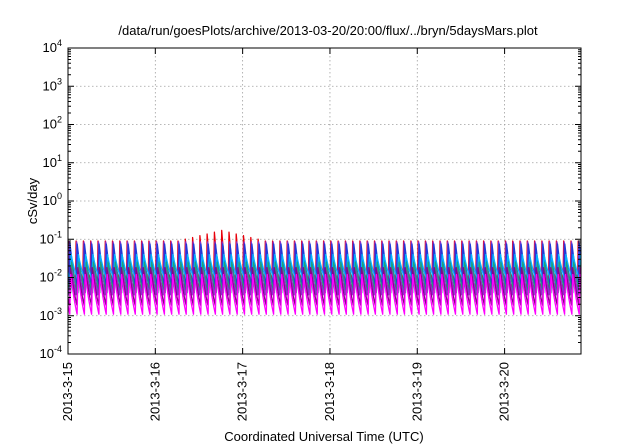  Describe the element at coordinates (52, 123) in the screenshot. I see `y-tick-label: 10²` at that location.